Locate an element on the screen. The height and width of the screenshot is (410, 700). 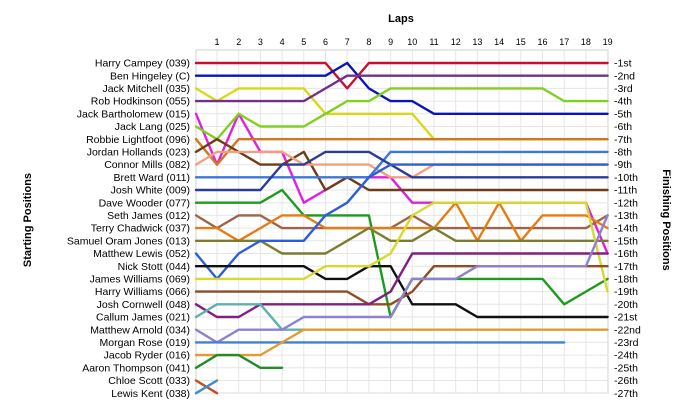
starting-position-label: Lewis Kent (038) is located at coordinates (150, 394).